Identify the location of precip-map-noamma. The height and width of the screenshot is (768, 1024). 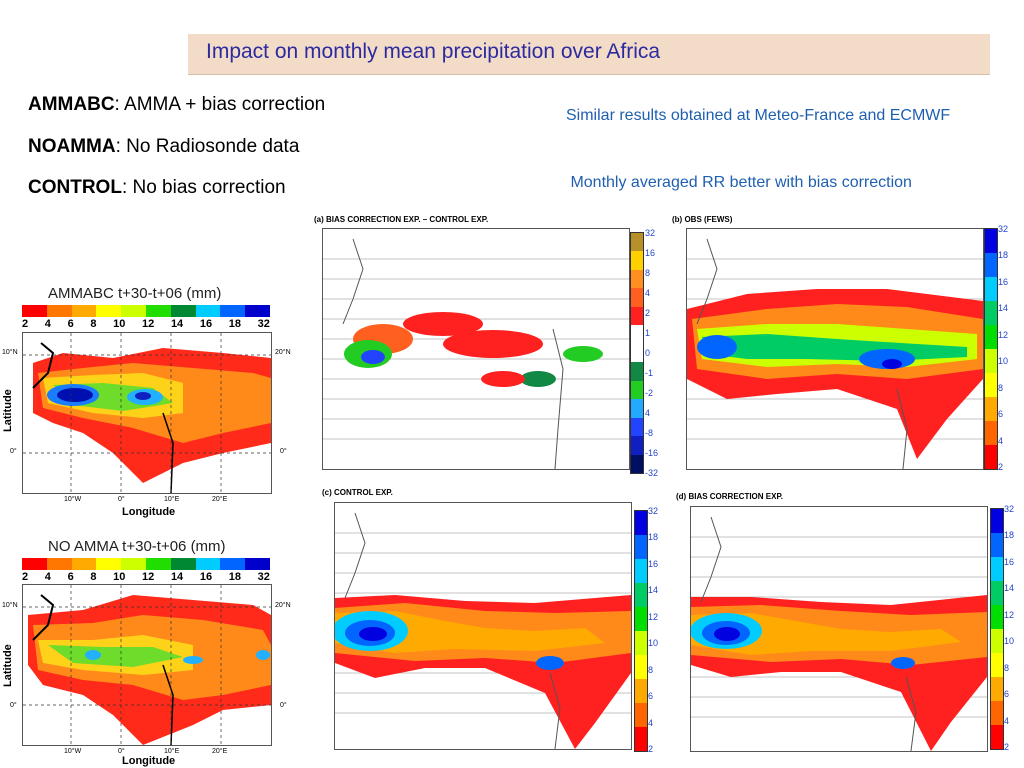
(147, 665).